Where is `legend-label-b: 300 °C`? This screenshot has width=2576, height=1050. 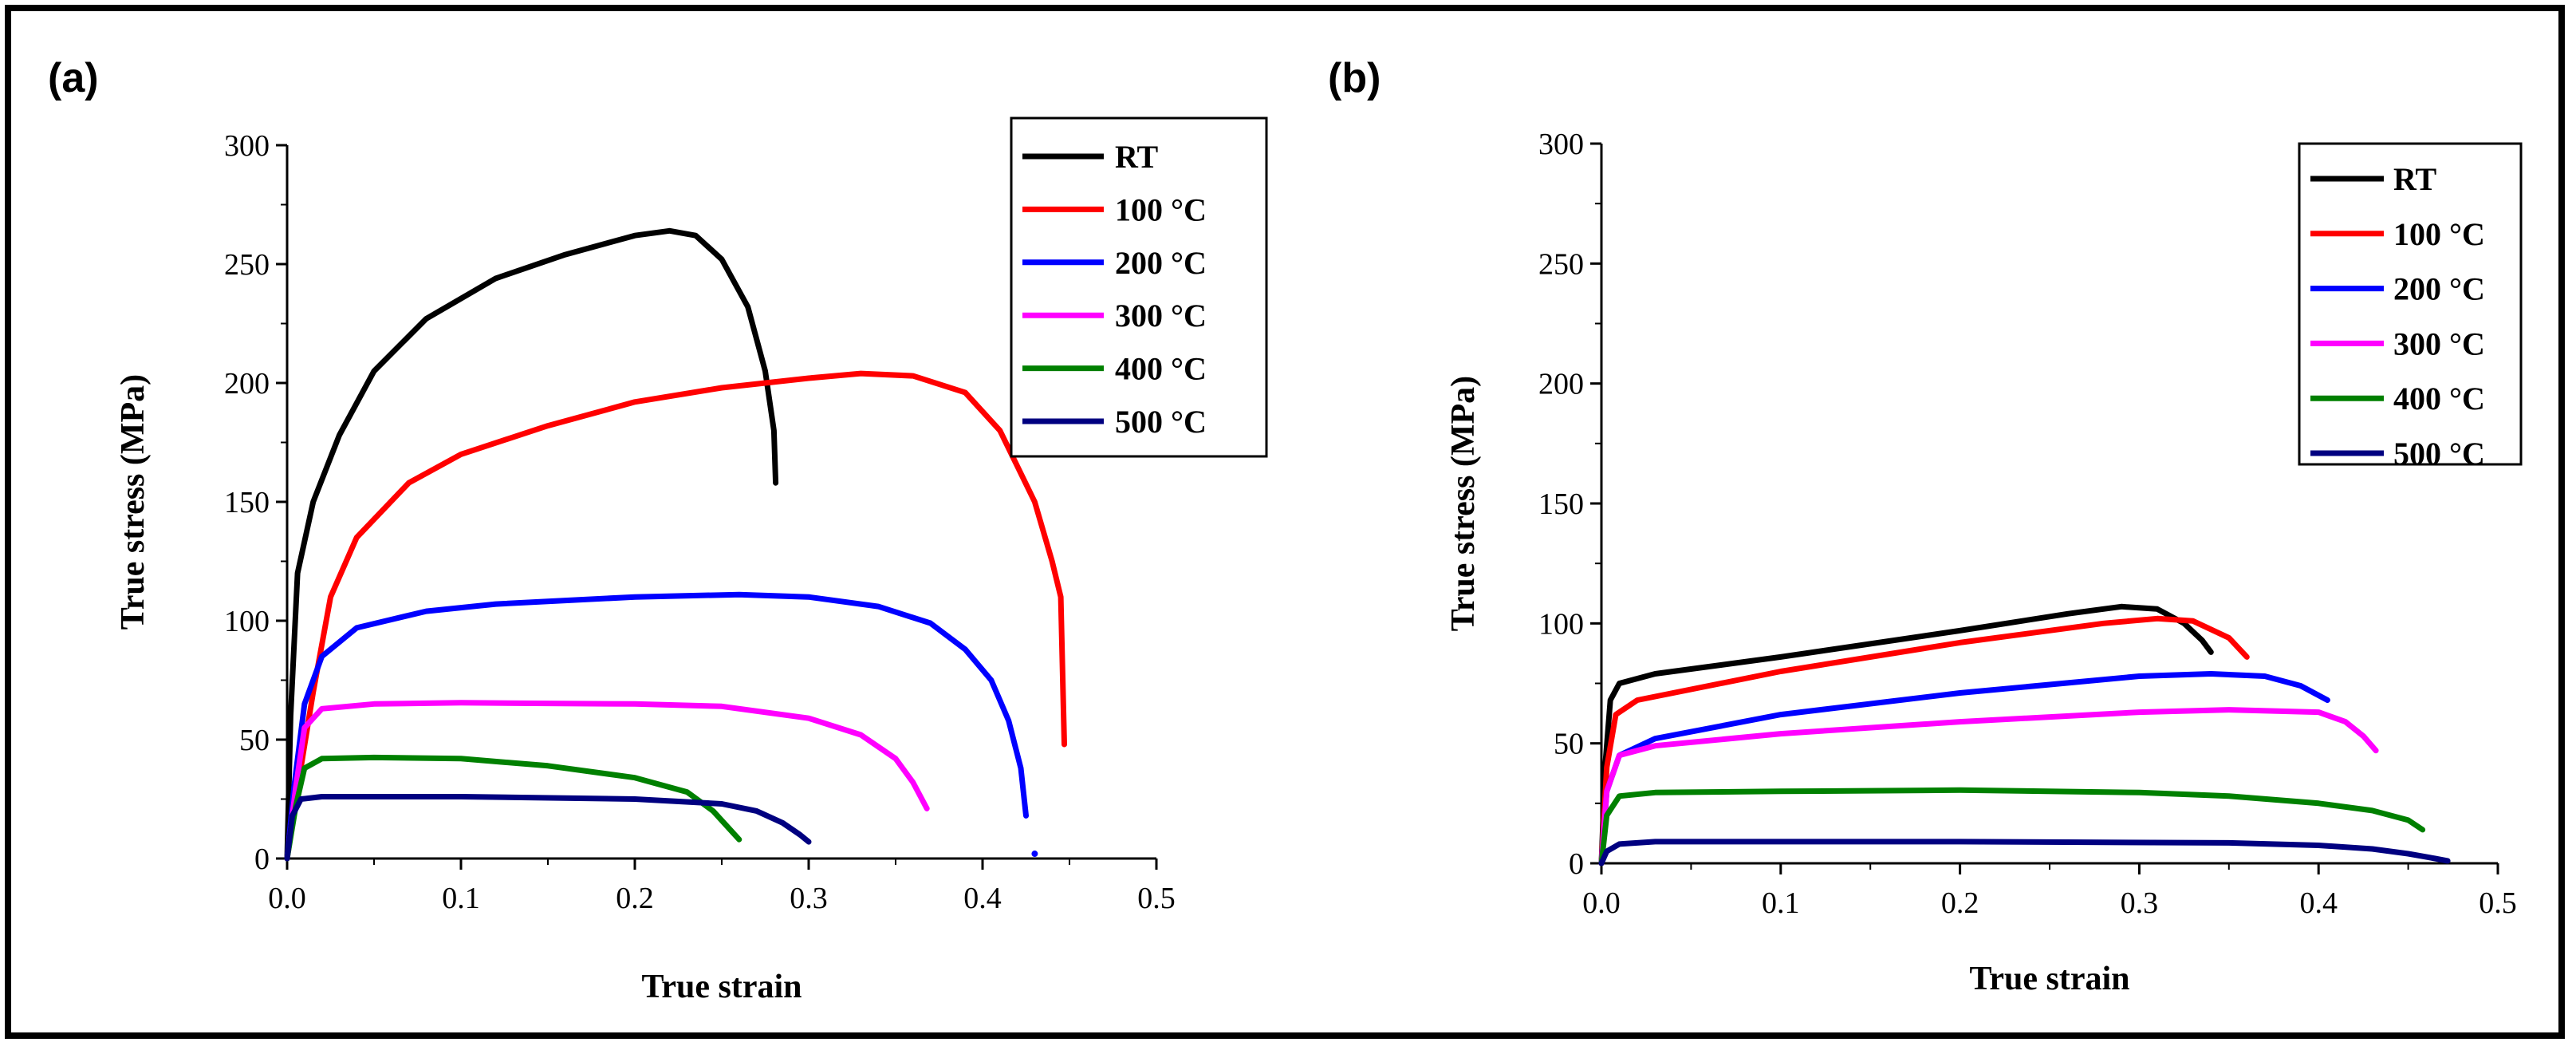
legend-label-b: 300 °C is located at coordinates (2439, 343).